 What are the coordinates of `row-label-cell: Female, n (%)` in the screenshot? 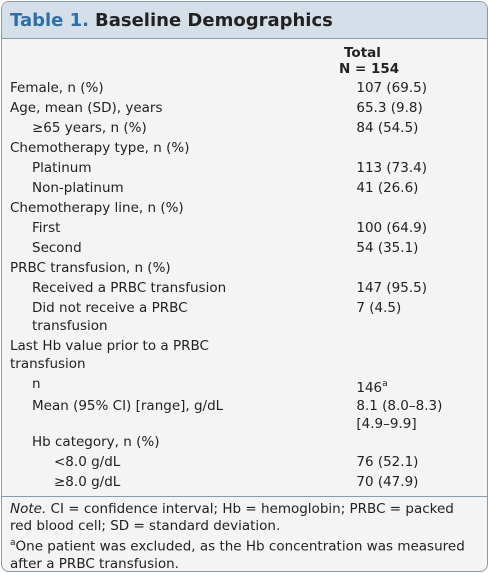 It's located at (183, 89).